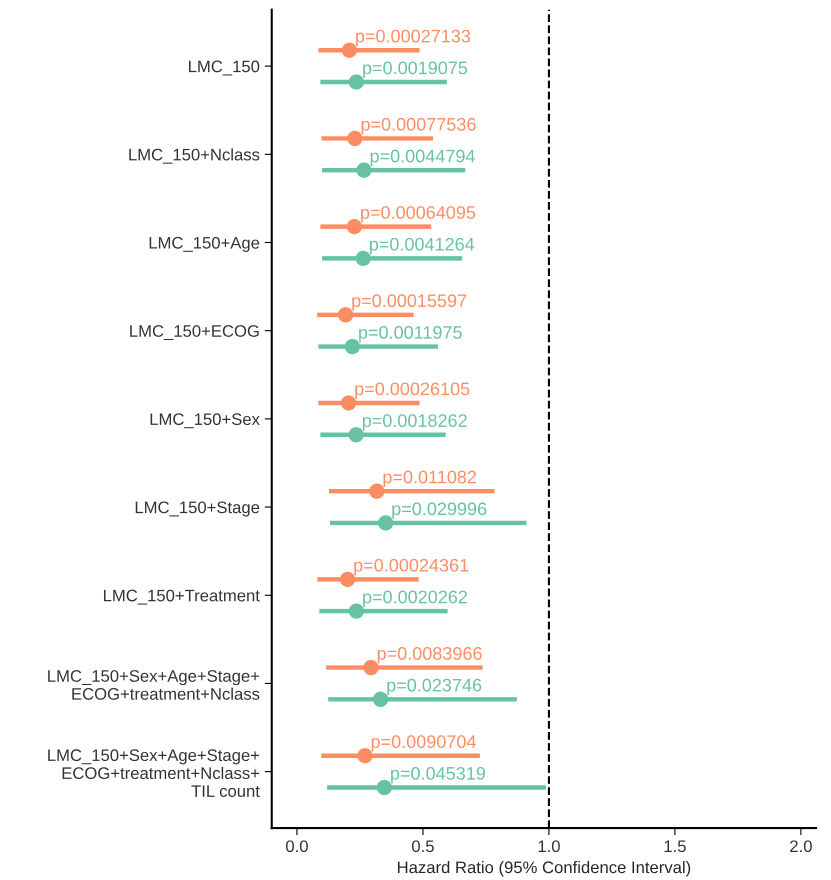 This screenshot has height=880, width=831. What do you see at coordinates (297, 846) in the screenshot?
I see `x-tick-label: 0.0` at bounding box center [297, 846].